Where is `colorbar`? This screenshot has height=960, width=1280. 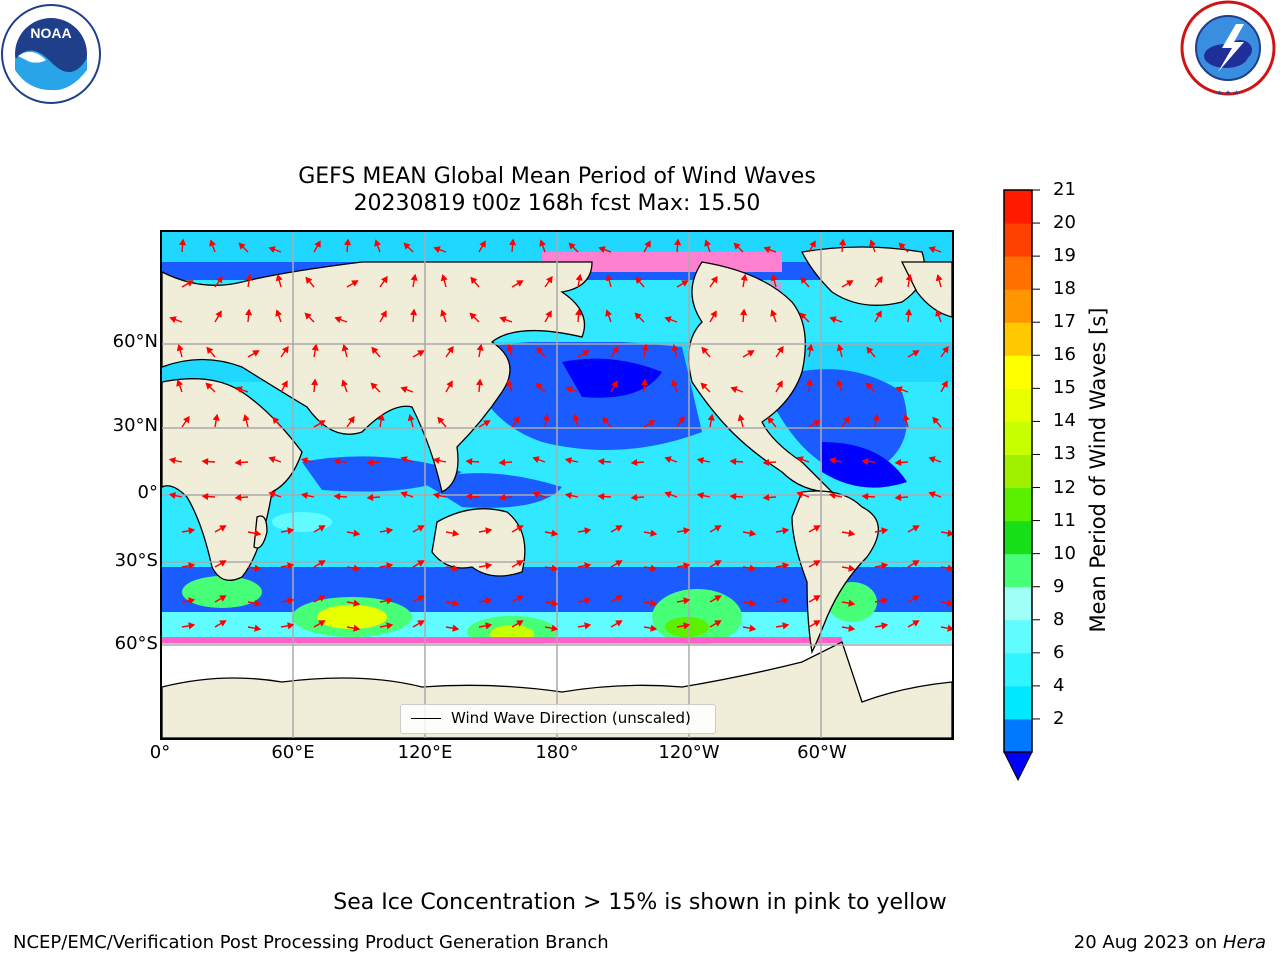 colorbar is located at coordinates (1025, 486).